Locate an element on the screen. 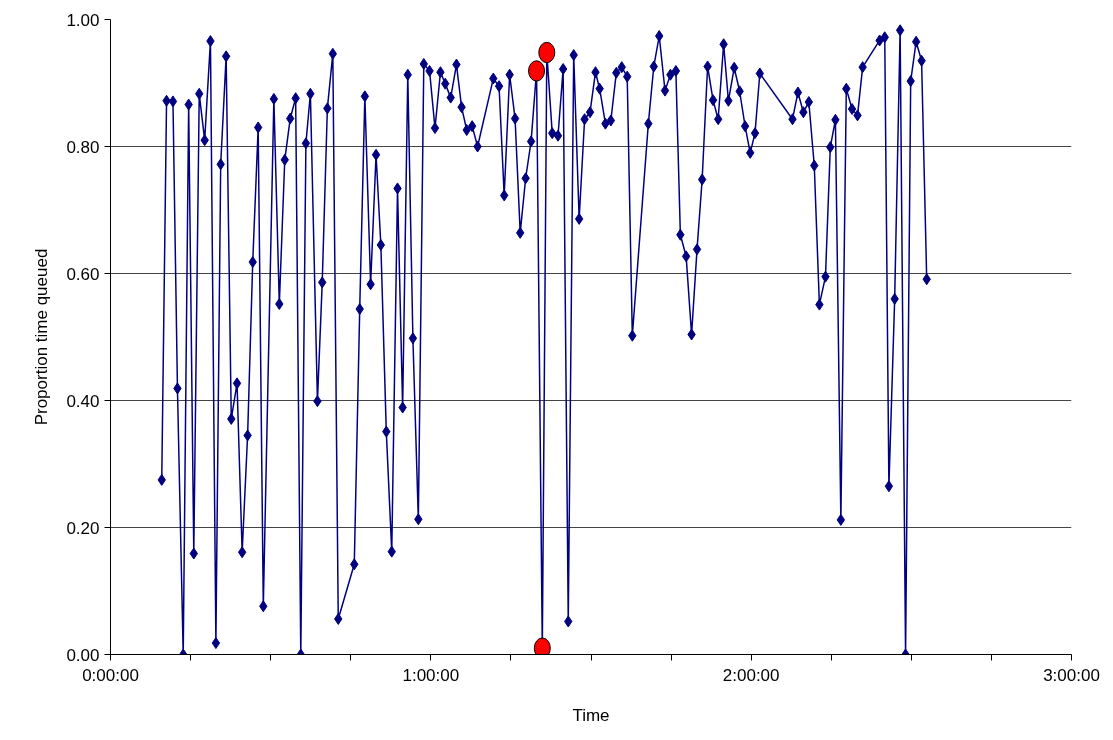 The image size is (1113, 740). y-tick-label: 1.00 is located at coordinates (83, 20).